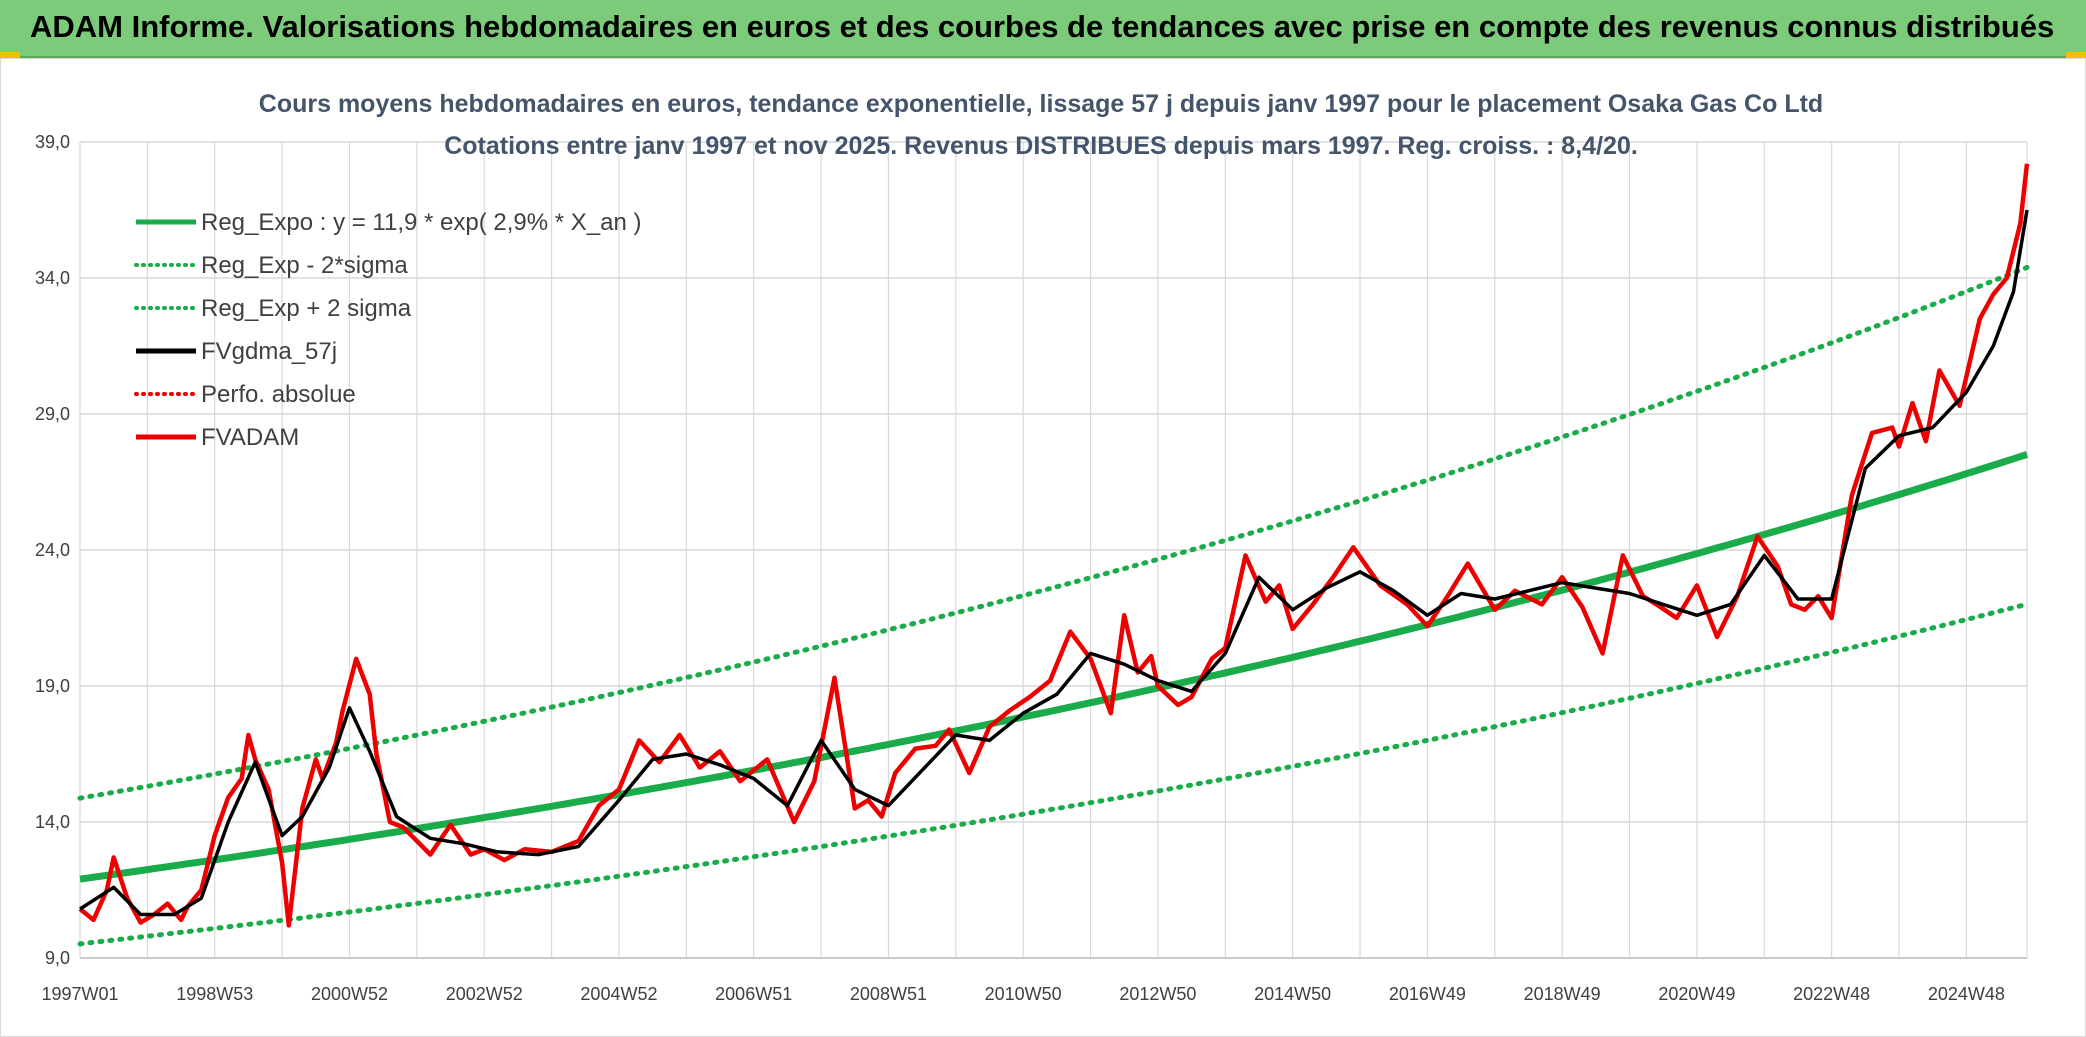 This screenshot has width=2086, height=1037. What do you see at coordinates (2076, 55) in the screenshot?
I see `corner-mark-right` at bounding box center [2076, 55].